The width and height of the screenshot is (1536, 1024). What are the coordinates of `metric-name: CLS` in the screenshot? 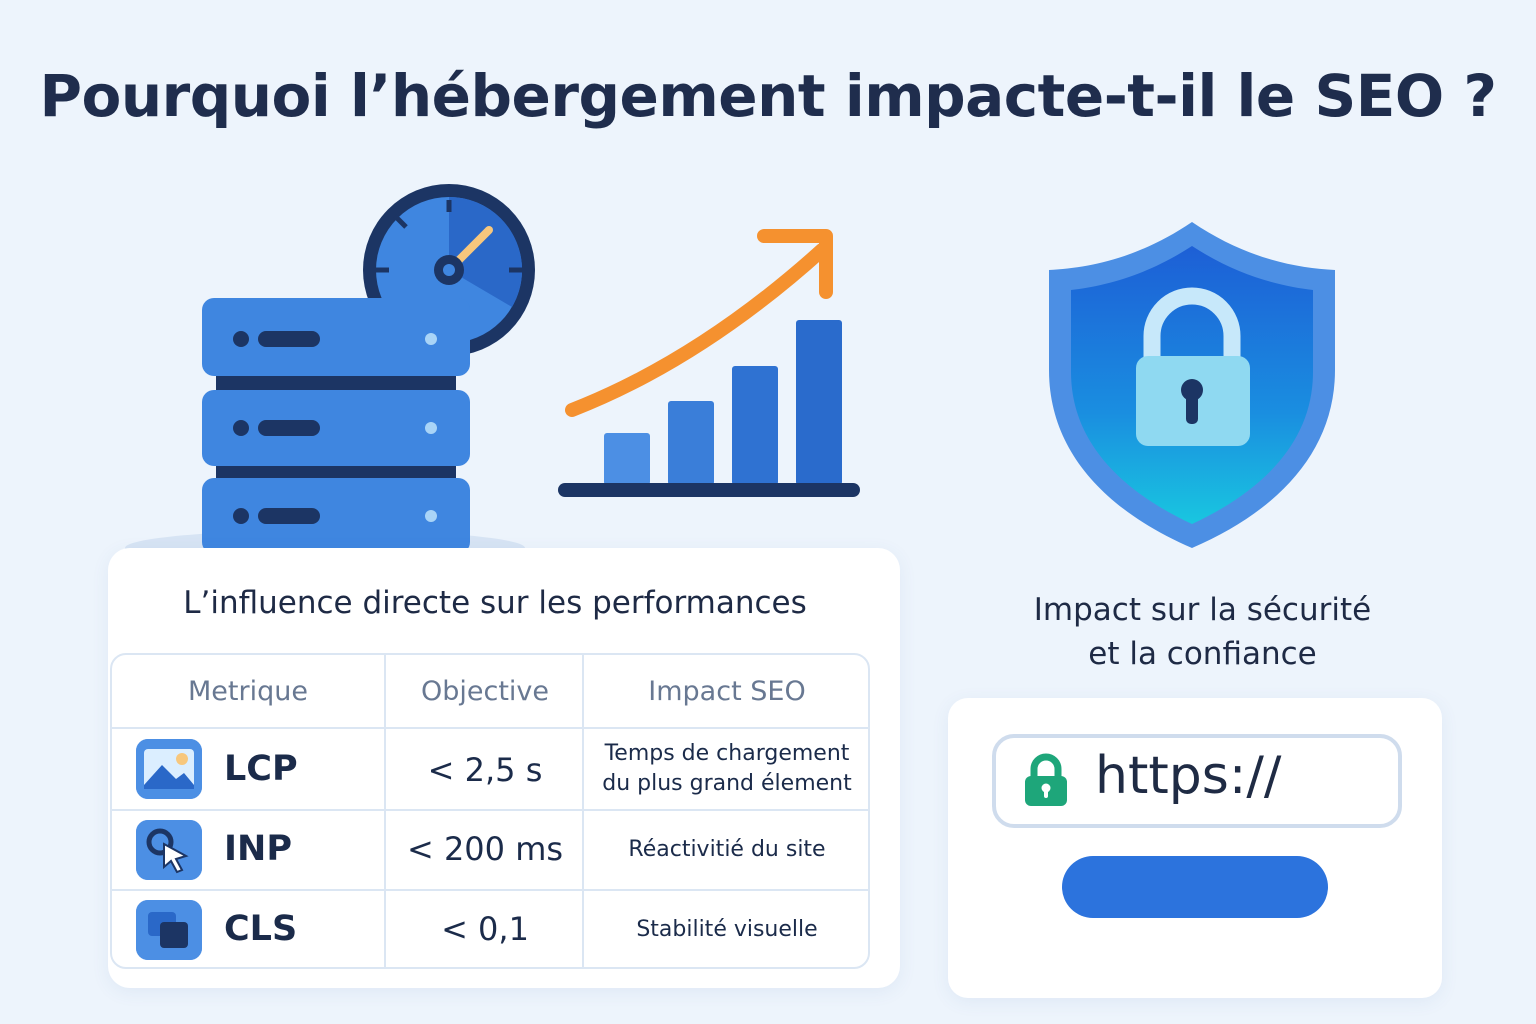 It's located at (261, 929).